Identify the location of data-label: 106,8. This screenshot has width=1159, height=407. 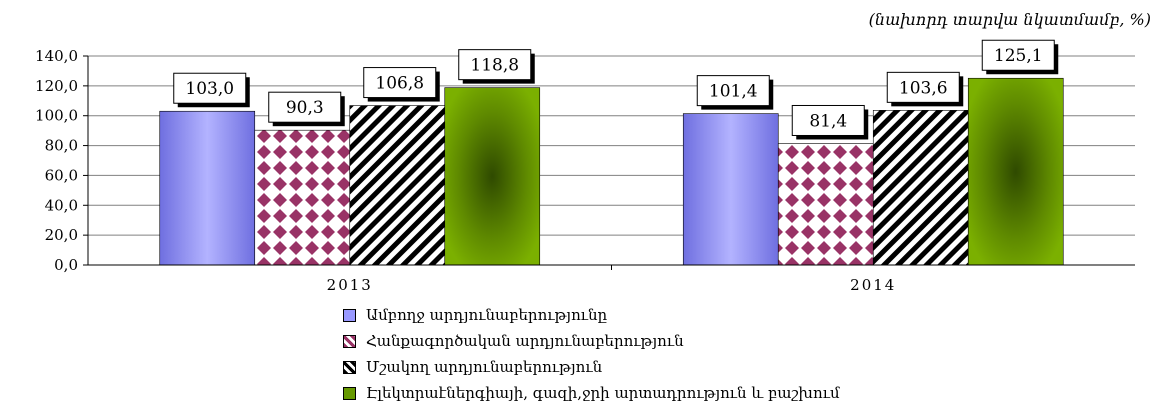
(399, 84).